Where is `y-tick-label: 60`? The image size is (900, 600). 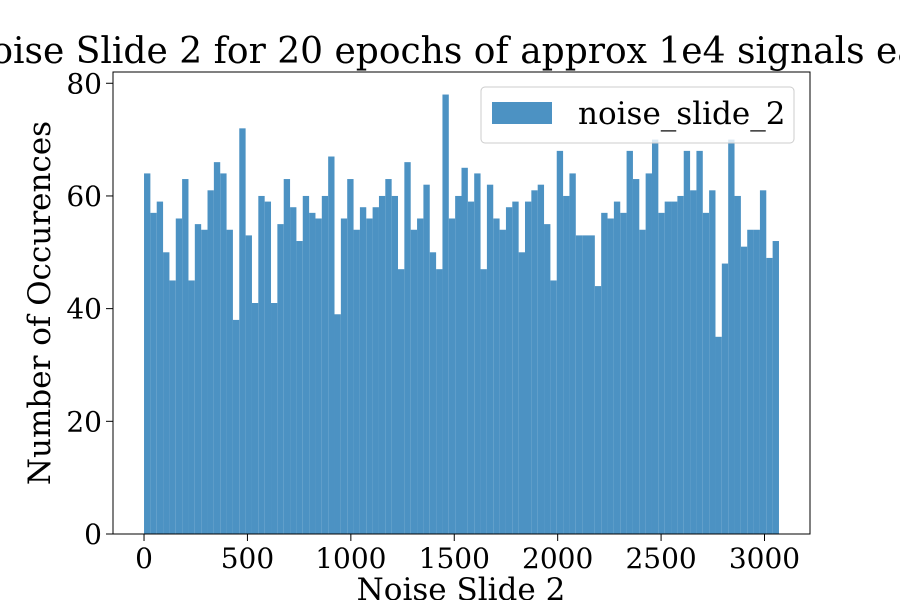
y-tick-label: 60 is located at coordinates (84, 196).